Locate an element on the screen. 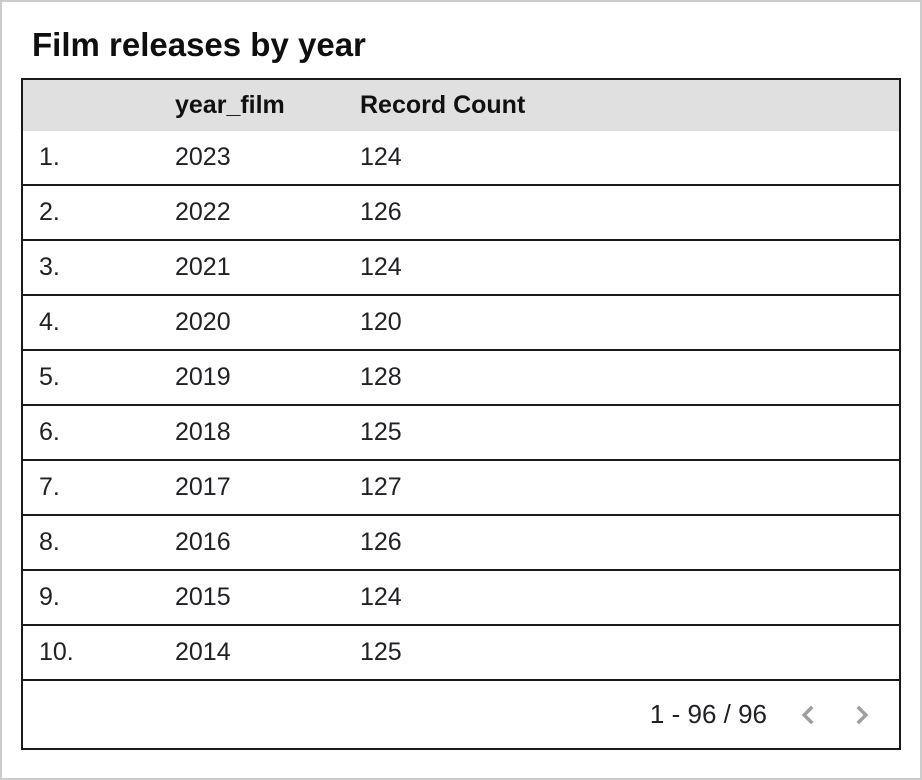 The image size is (922, 780). header-record-count: Record Count is located at coordinates (443, 105).